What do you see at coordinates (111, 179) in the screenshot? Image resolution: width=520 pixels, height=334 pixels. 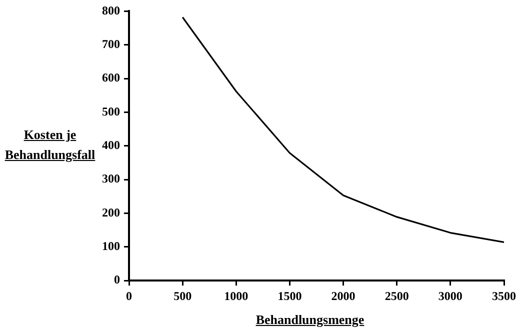 I see `y-tick-label: 300` at bounding box center [111, 179].